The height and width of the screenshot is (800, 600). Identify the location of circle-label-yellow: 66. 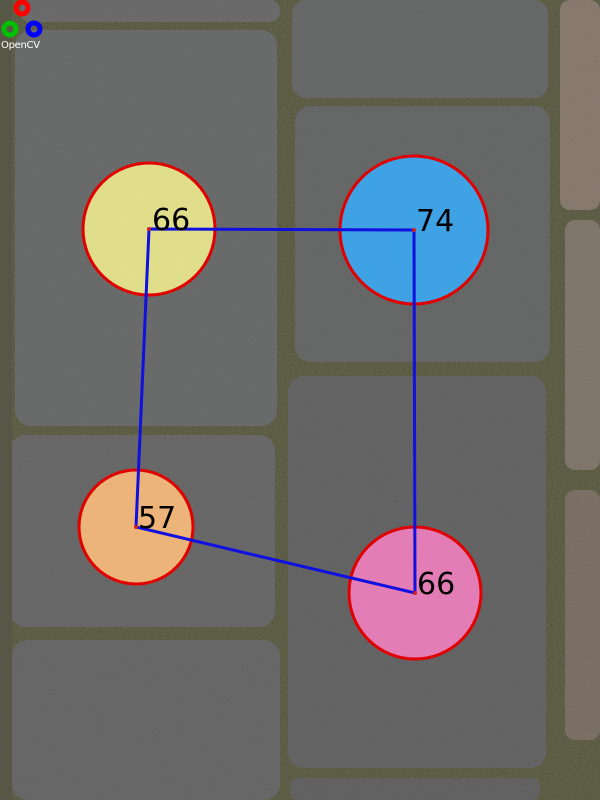
(171, 220).